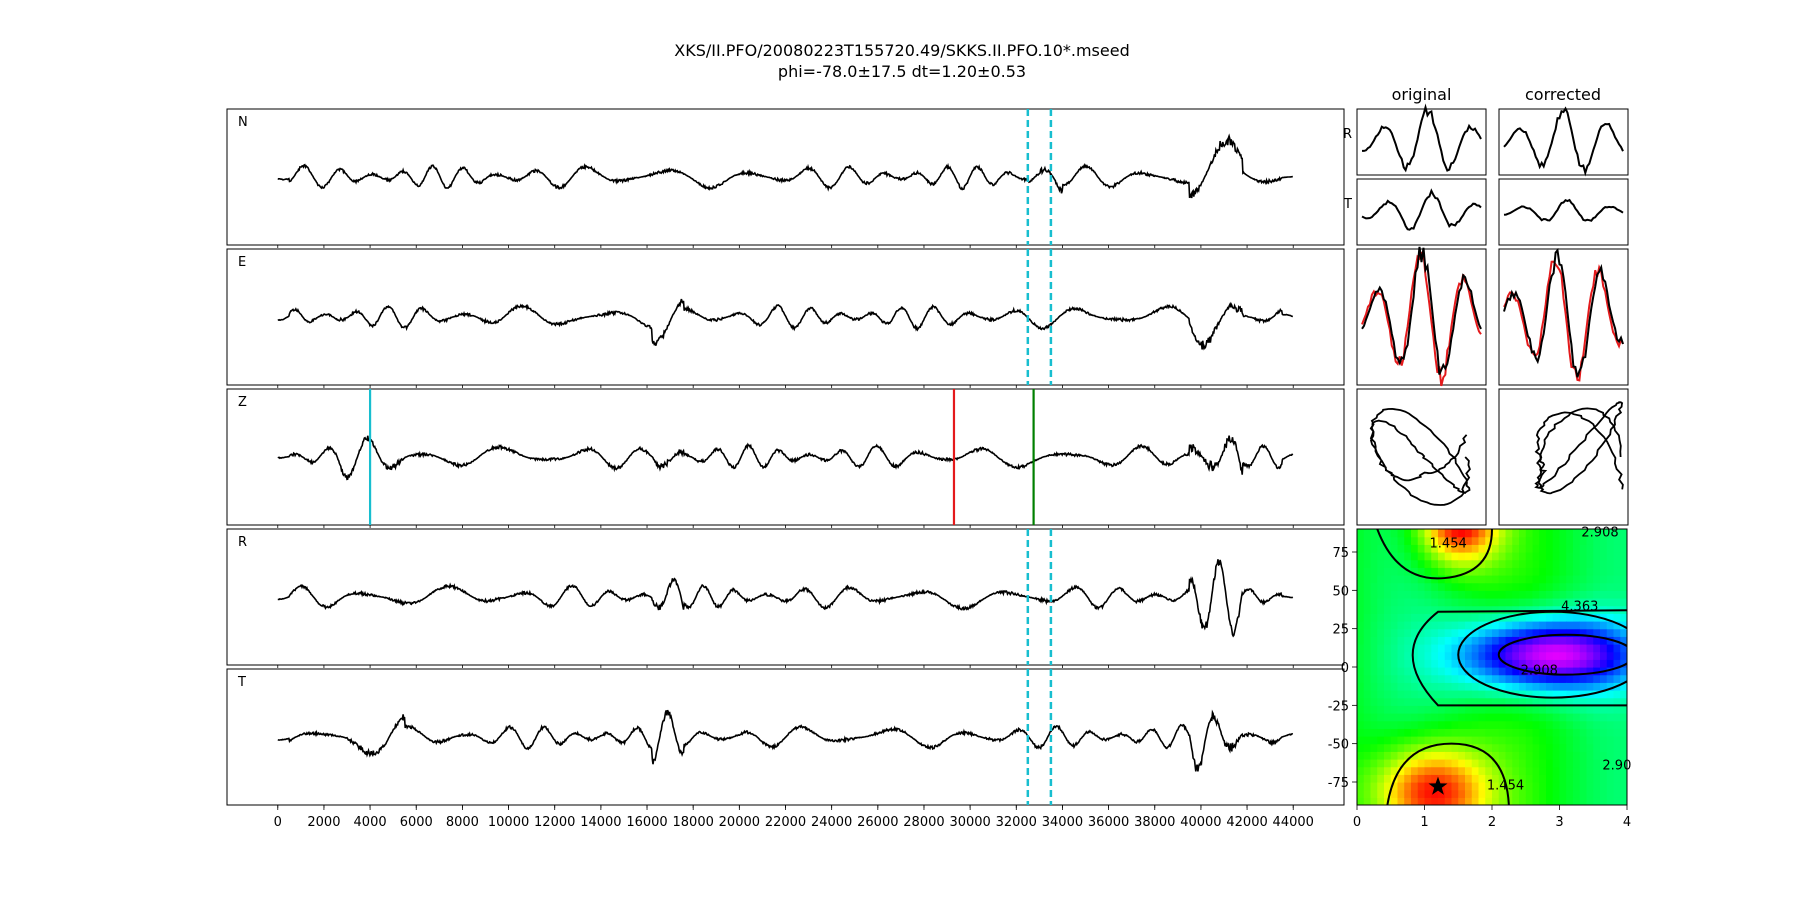 The width and height of the screenshot is (1800, 900). Describe the element at coordinates (785, 822) in the screenshot. I see `x-tick-label: 22000` at that location.